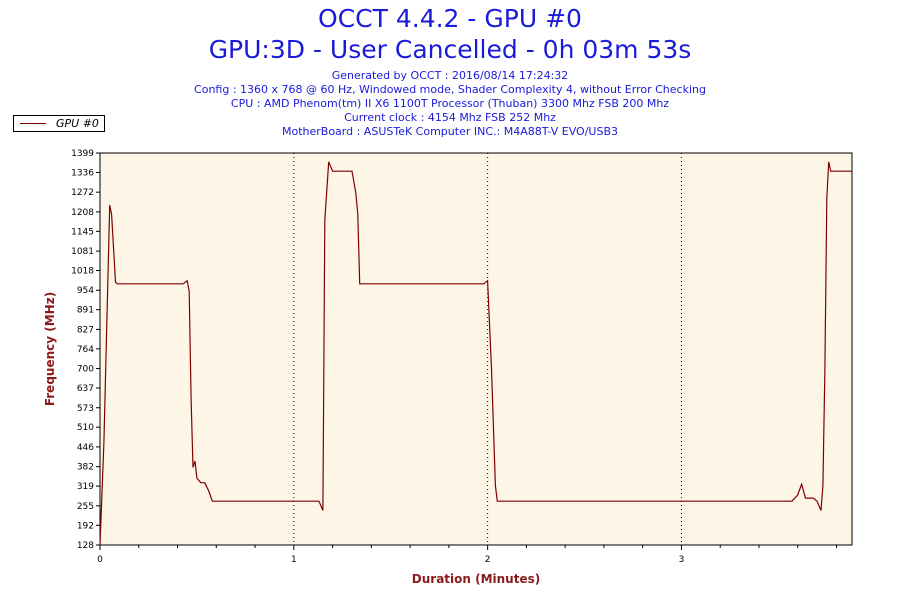 Image resolution: width=900 pixels, height=600 pixels. I want to click on chart-title: OCCT 4.4.2 - GPU #0, so click(450, 18).